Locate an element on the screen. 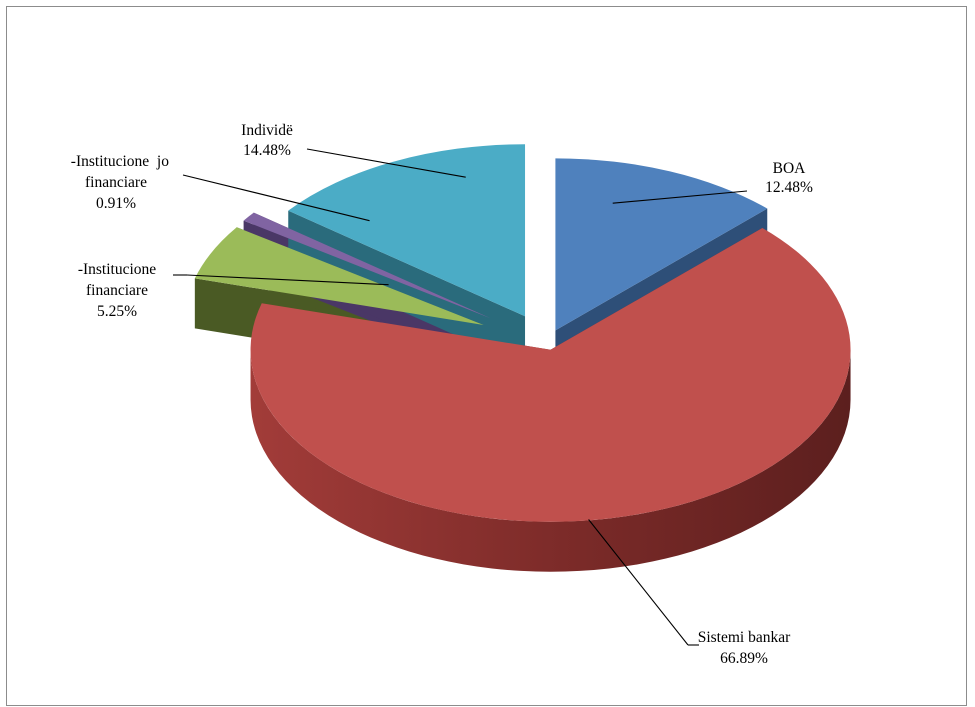 Image resolution: width=975 pixels, height=707 pixels. label-sistemi-bankar-value: 66.89% is located at coordinates (744, 658).